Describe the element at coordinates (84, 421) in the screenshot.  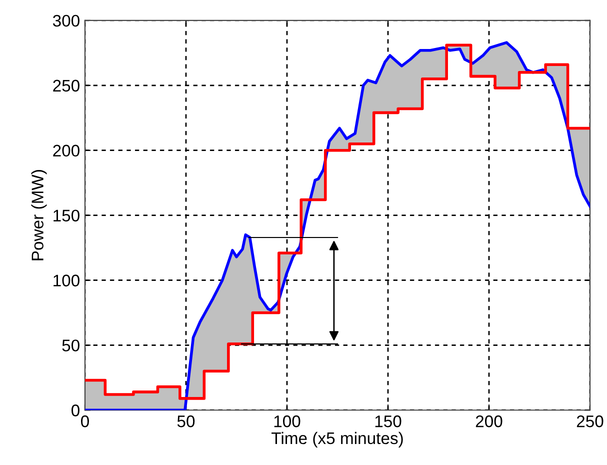
I see `x-tick-label: 0` at that location.